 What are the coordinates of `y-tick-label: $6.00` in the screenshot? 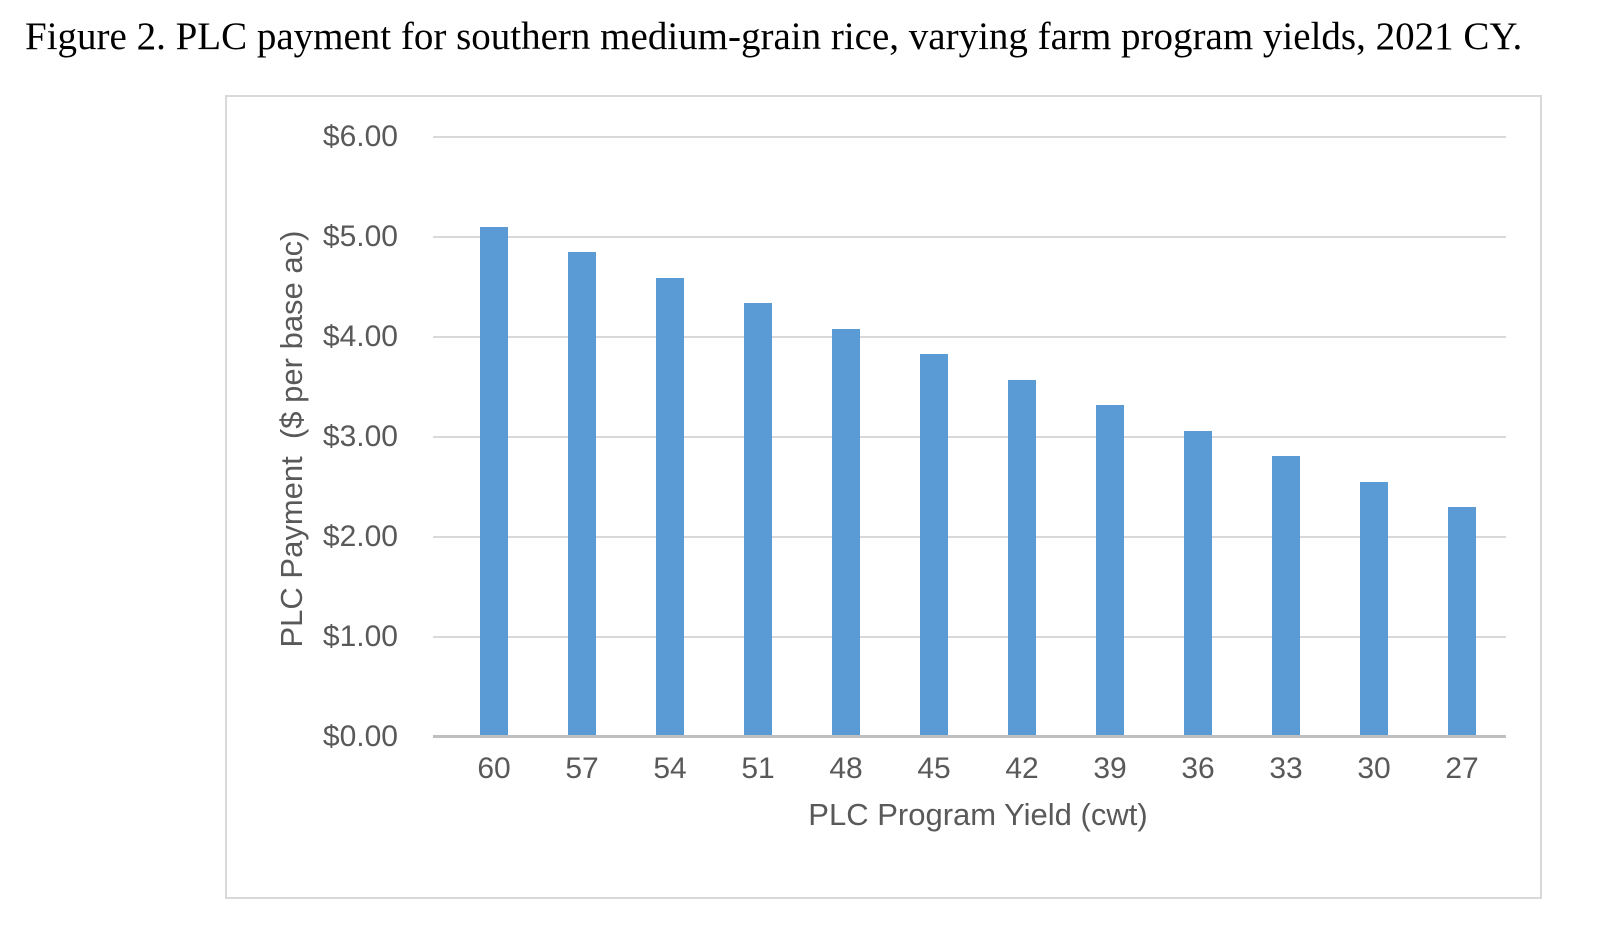 It's located at (360, 136).